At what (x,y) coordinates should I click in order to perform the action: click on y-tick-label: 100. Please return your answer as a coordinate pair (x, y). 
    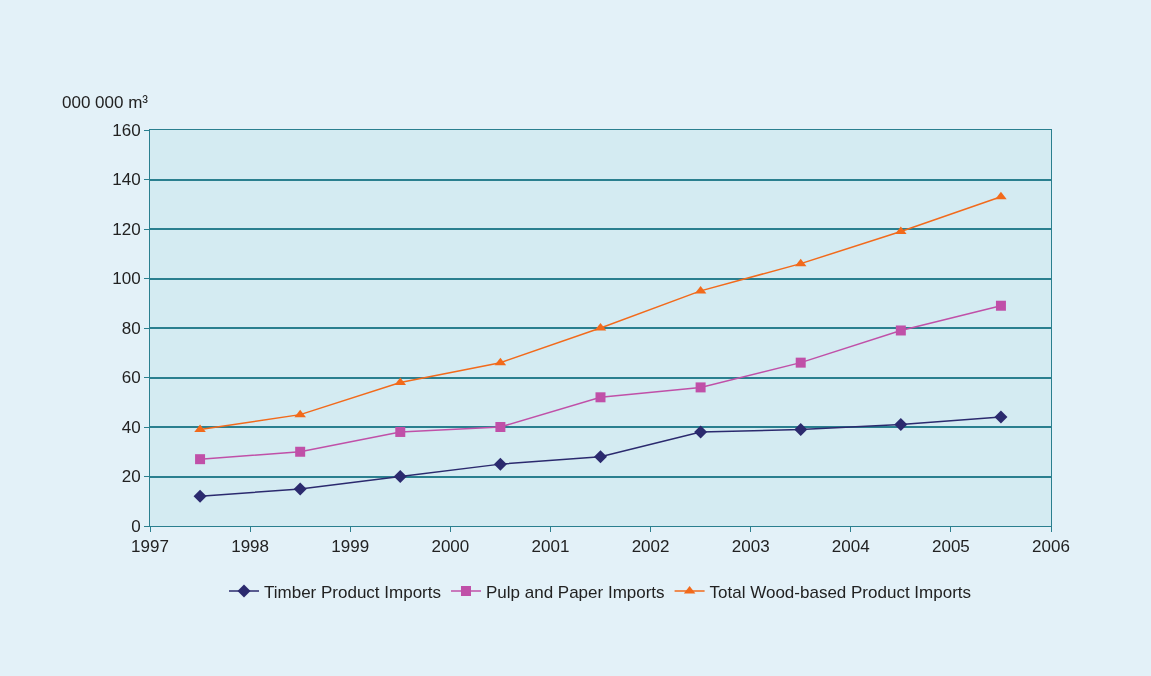
    Looking at the image, I should click on (126, 279).